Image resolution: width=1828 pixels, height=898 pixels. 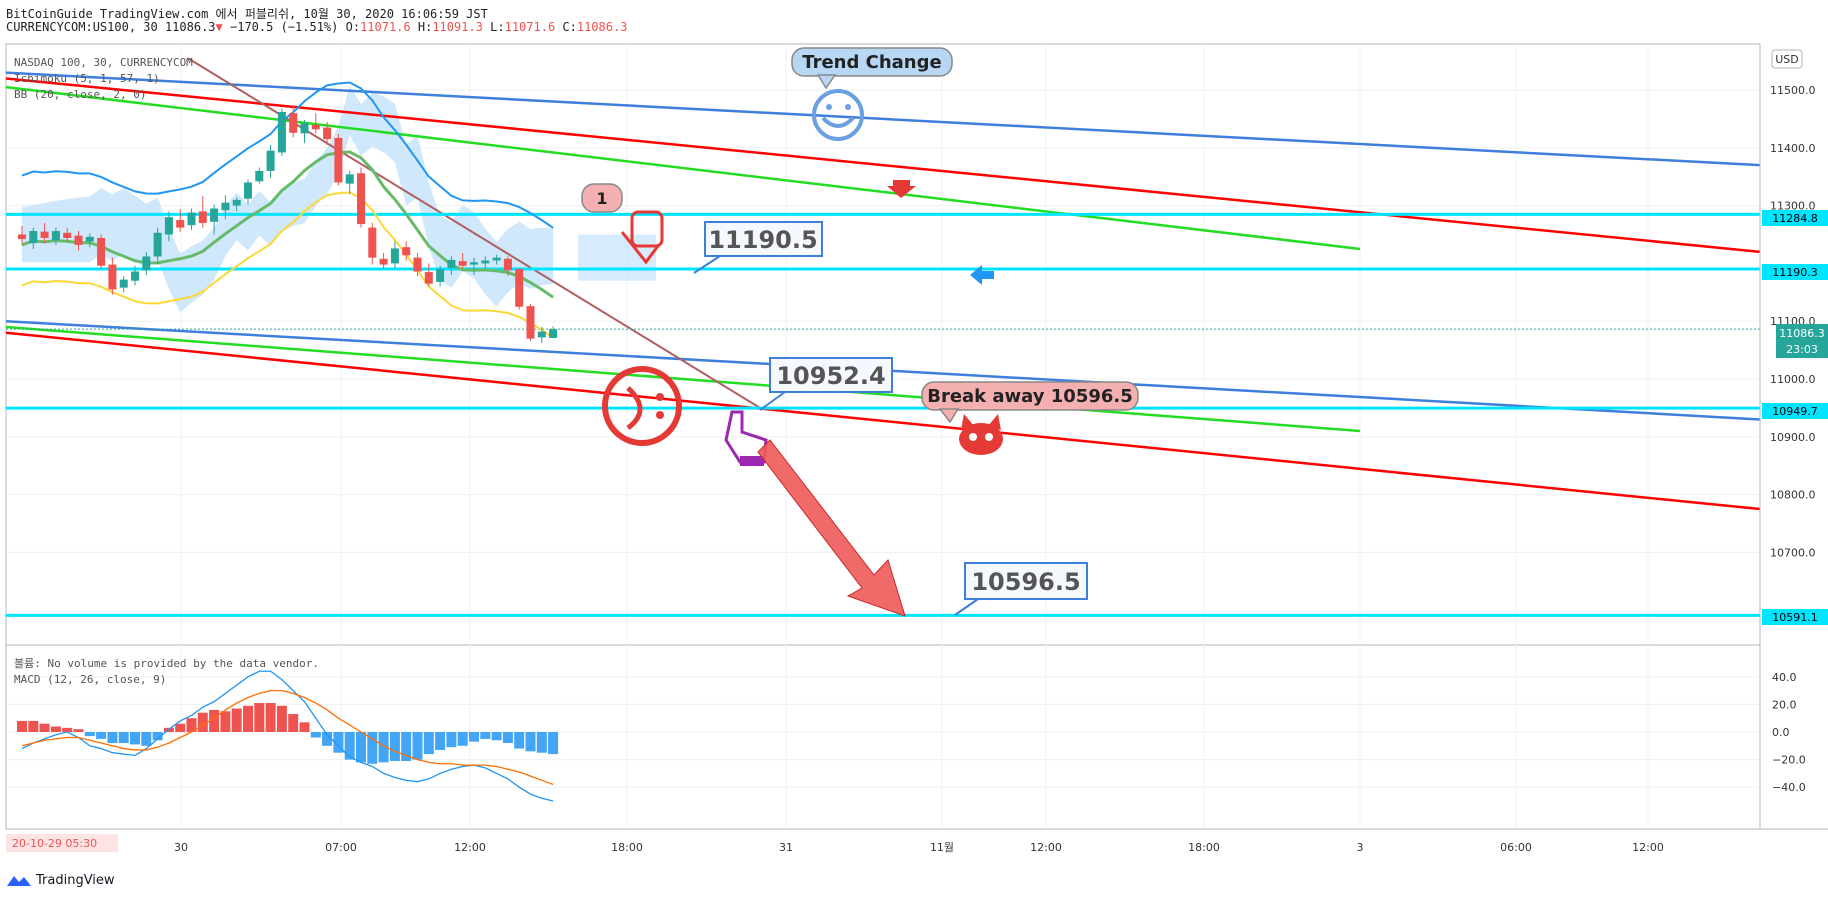 What do you see at coordinates (1795, 617) in the screenshot?
I see `price-tag-10591-text: 10591.1` at bounding box center [1795, 617].